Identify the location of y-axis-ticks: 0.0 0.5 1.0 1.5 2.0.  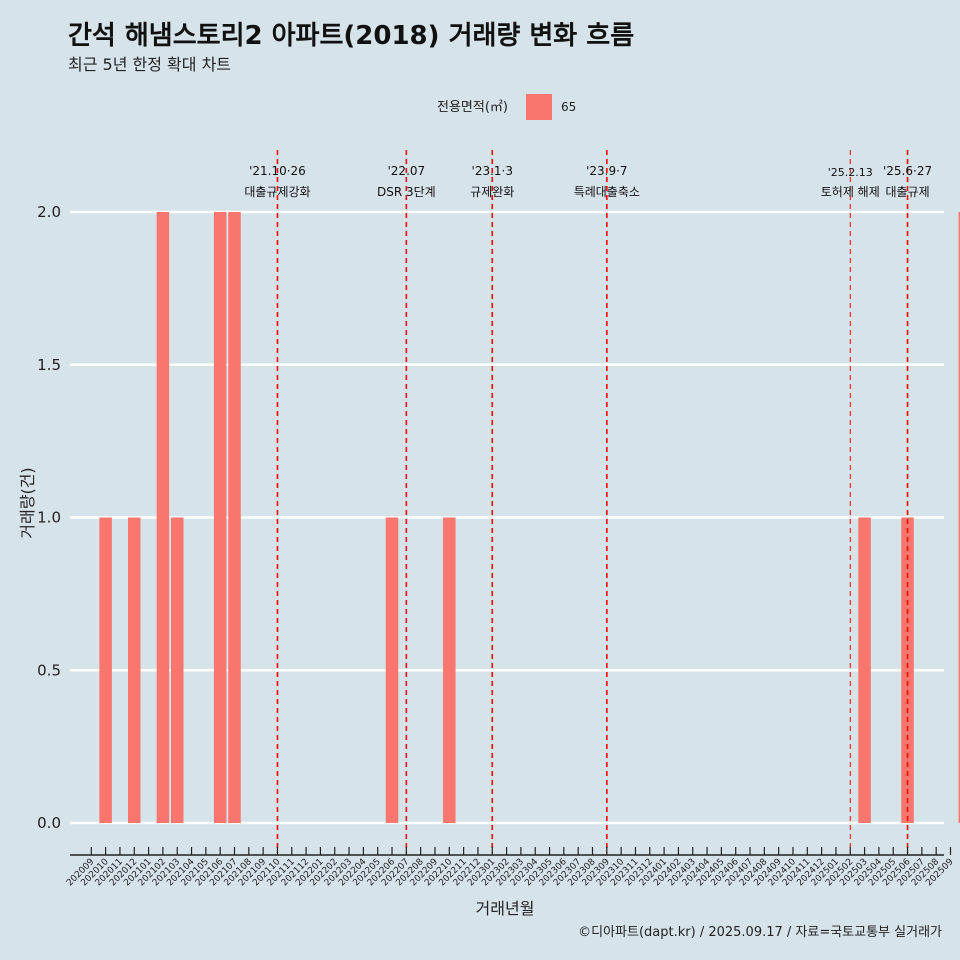
(49, 517).